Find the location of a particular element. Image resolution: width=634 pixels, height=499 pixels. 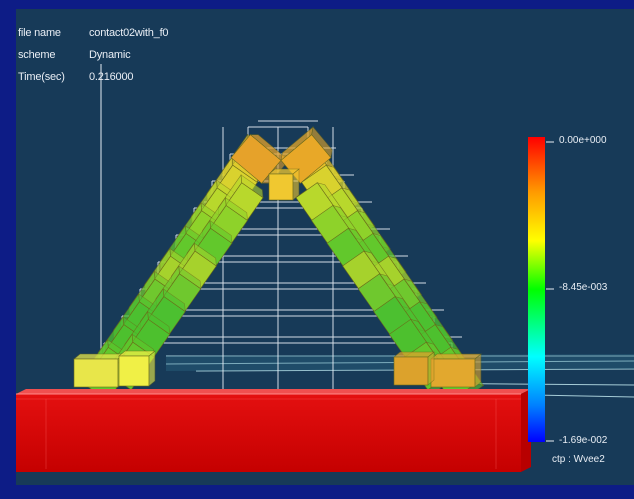

file-name-label: file name is located at coordinates (39, 33).